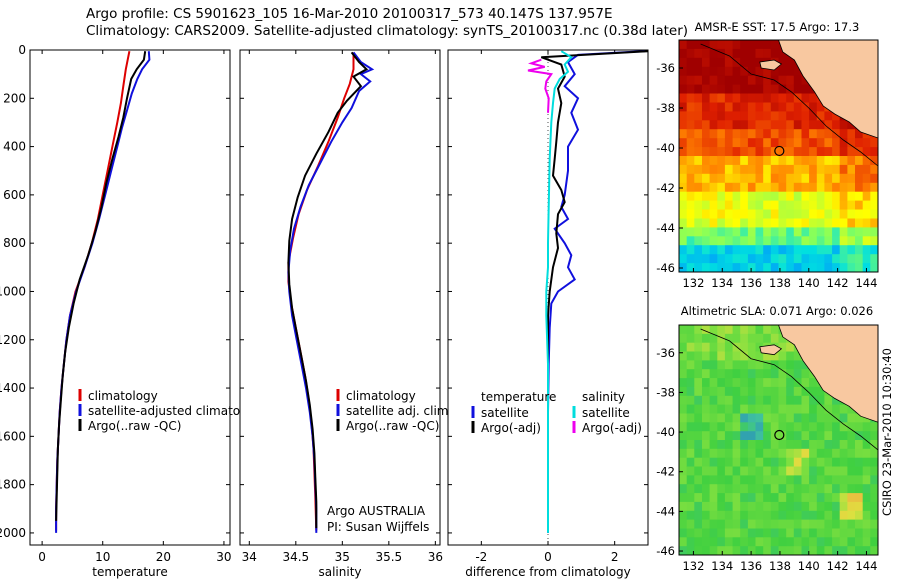  What do you see at coordinates (606, 413) in the screenshot?
I see `legend-label: satellite` at bounding box center [606, 413].